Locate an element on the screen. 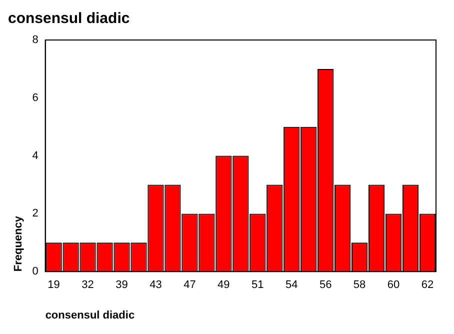 Image resolution: width=454 pixels, height=334 pixels. x-tick-label: 19 is located at coordinates (54, 285).